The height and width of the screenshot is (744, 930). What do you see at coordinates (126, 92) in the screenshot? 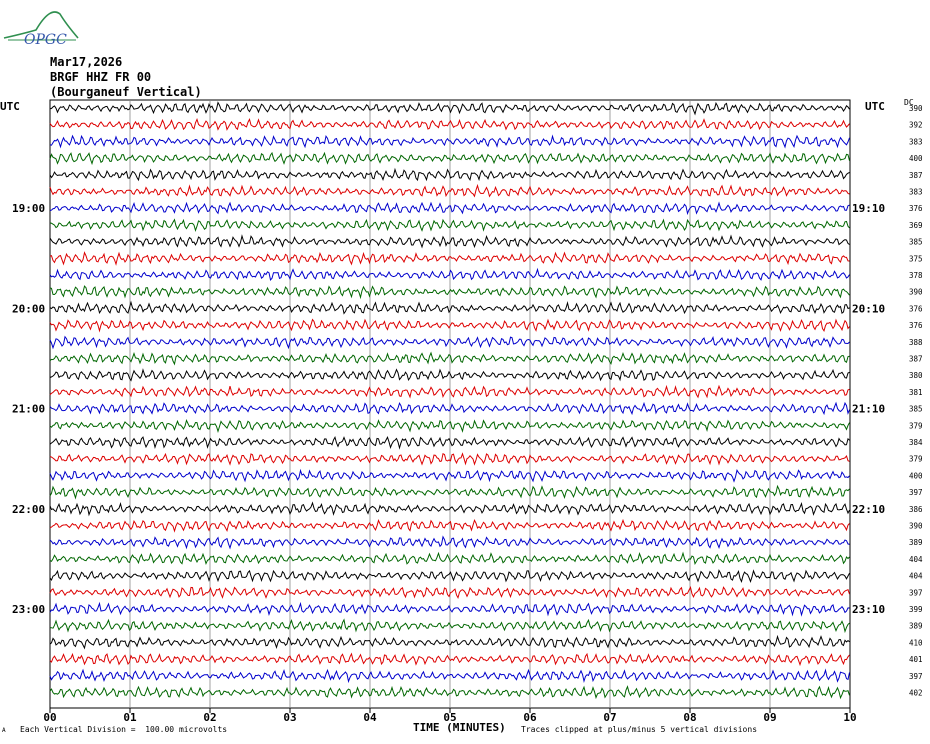
I see `station-location: (Bourganeuf Vertical)` at bounding box center [126, 92].